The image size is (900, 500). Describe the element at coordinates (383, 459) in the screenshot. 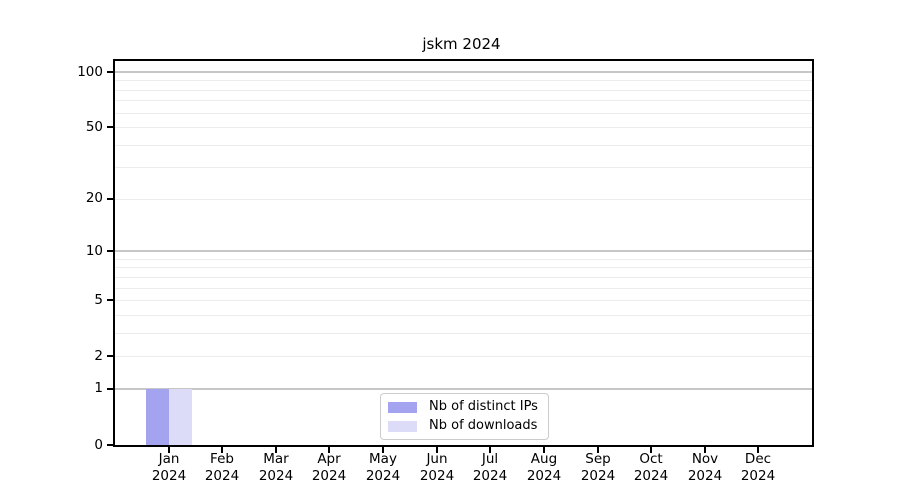

I see `month-label: May` at that location.